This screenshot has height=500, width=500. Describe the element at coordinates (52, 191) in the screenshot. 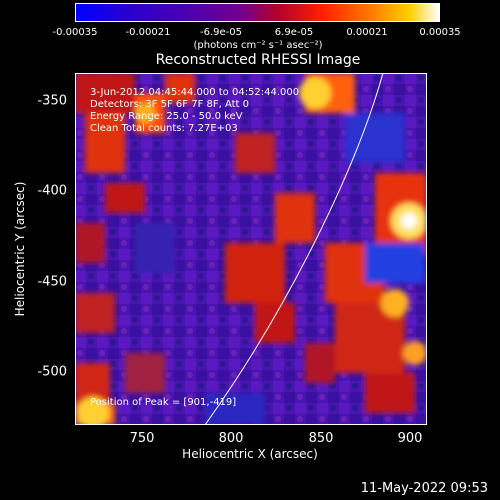

I see `y-tick-label: -400` at that location.